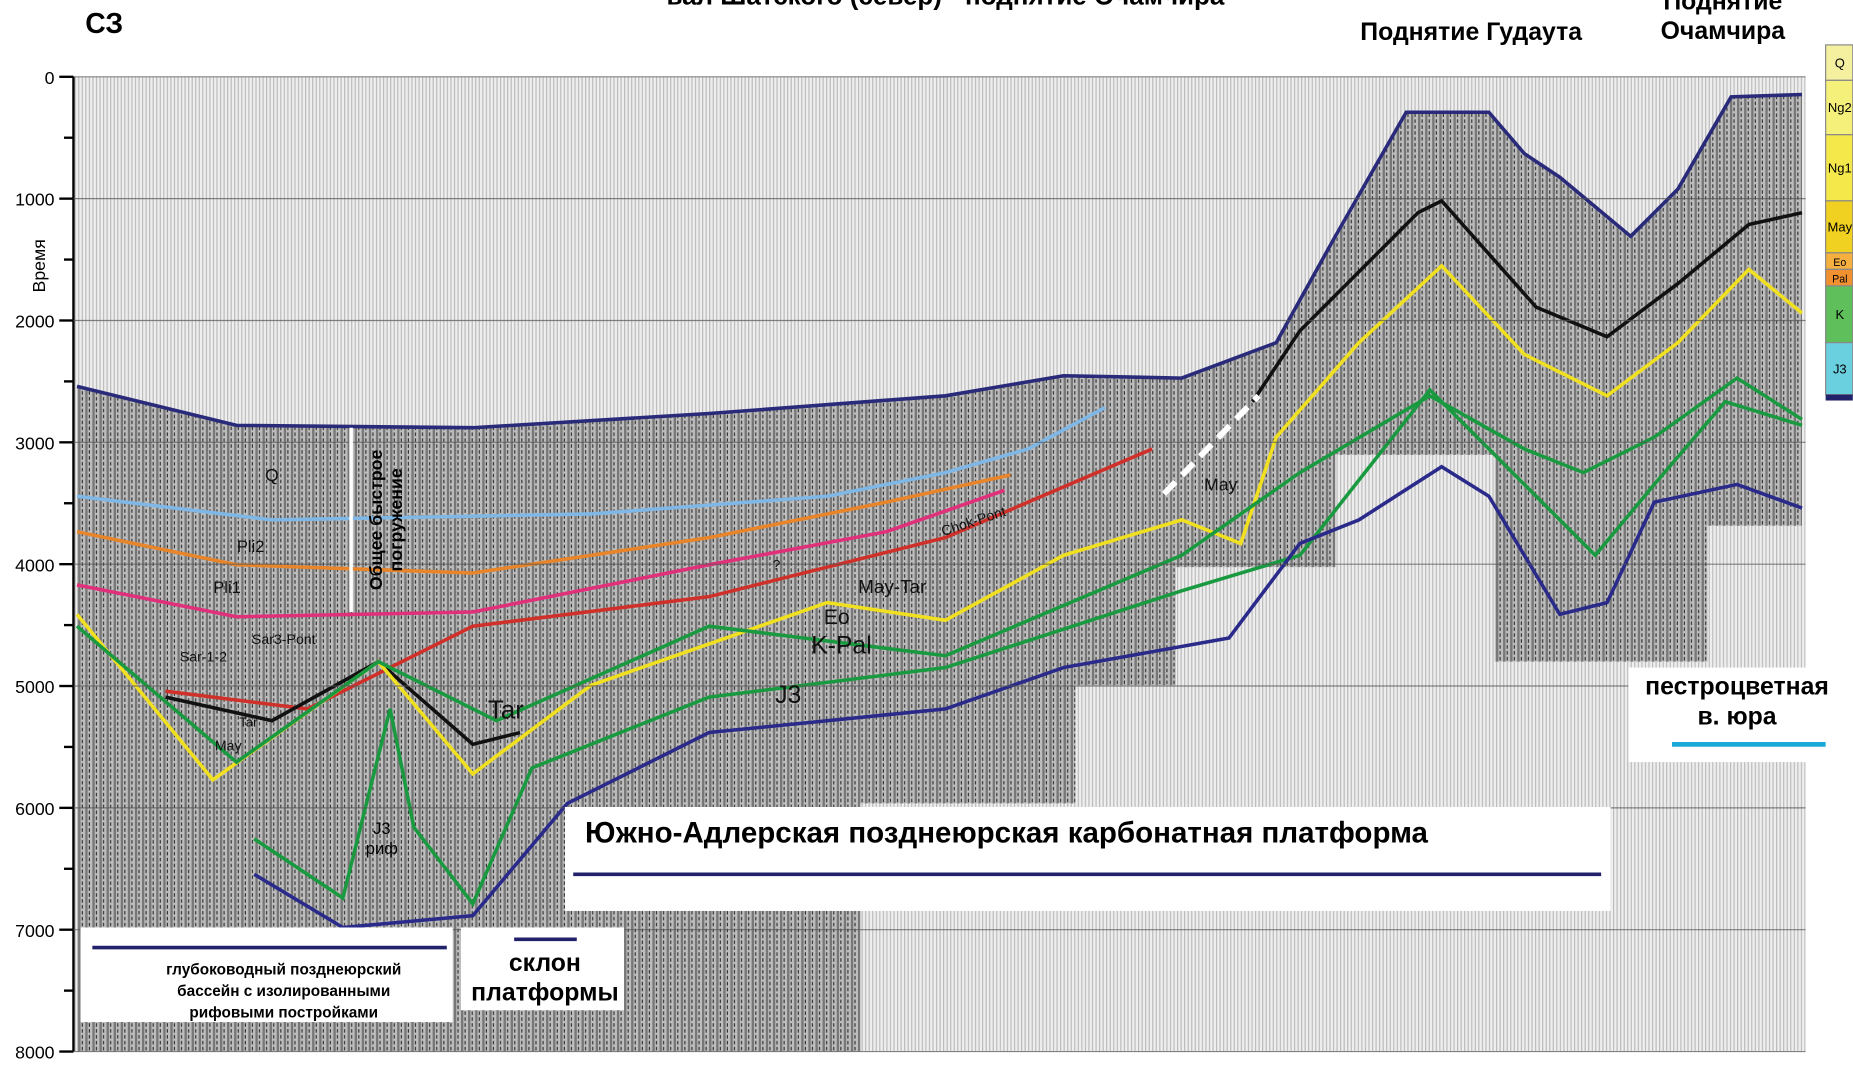 This screenshot has width=1853, height=1066. I want to click on subsidence-label: Общее быстрое, so click(376, 520).